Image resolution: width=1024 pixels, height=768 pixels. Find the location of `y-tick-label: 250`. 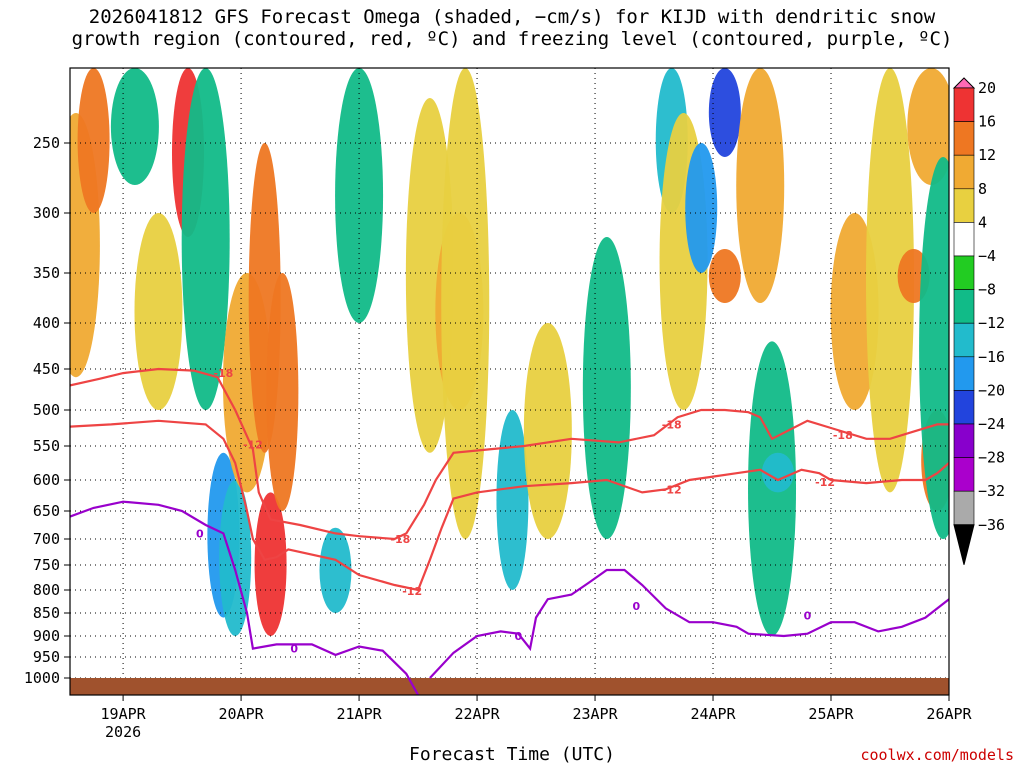

y-tick-label: 250 is located at coordinates (46, 143).